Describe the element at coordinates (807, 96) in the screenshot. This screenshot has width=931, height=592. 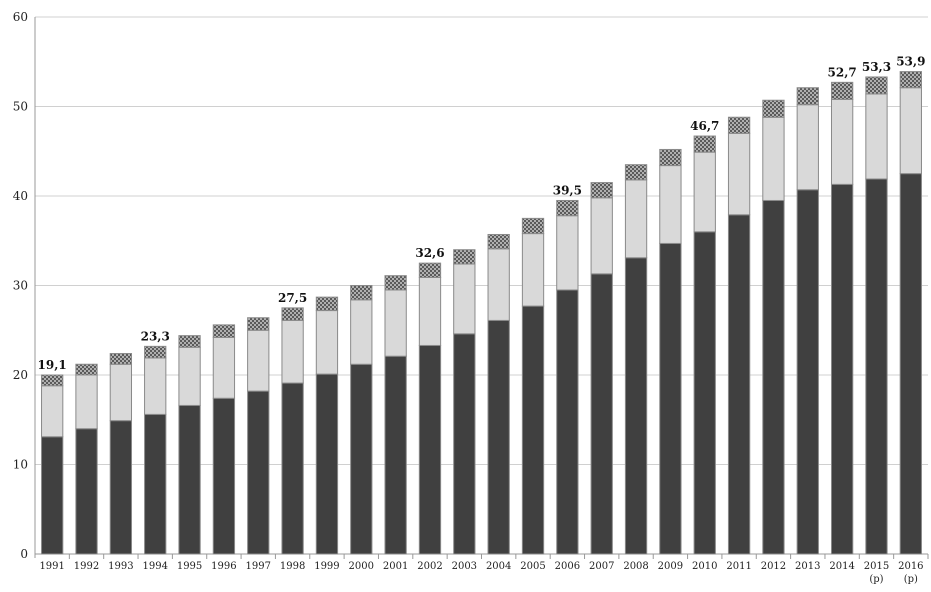
I see `bar-segment-2013-s3` at that location.